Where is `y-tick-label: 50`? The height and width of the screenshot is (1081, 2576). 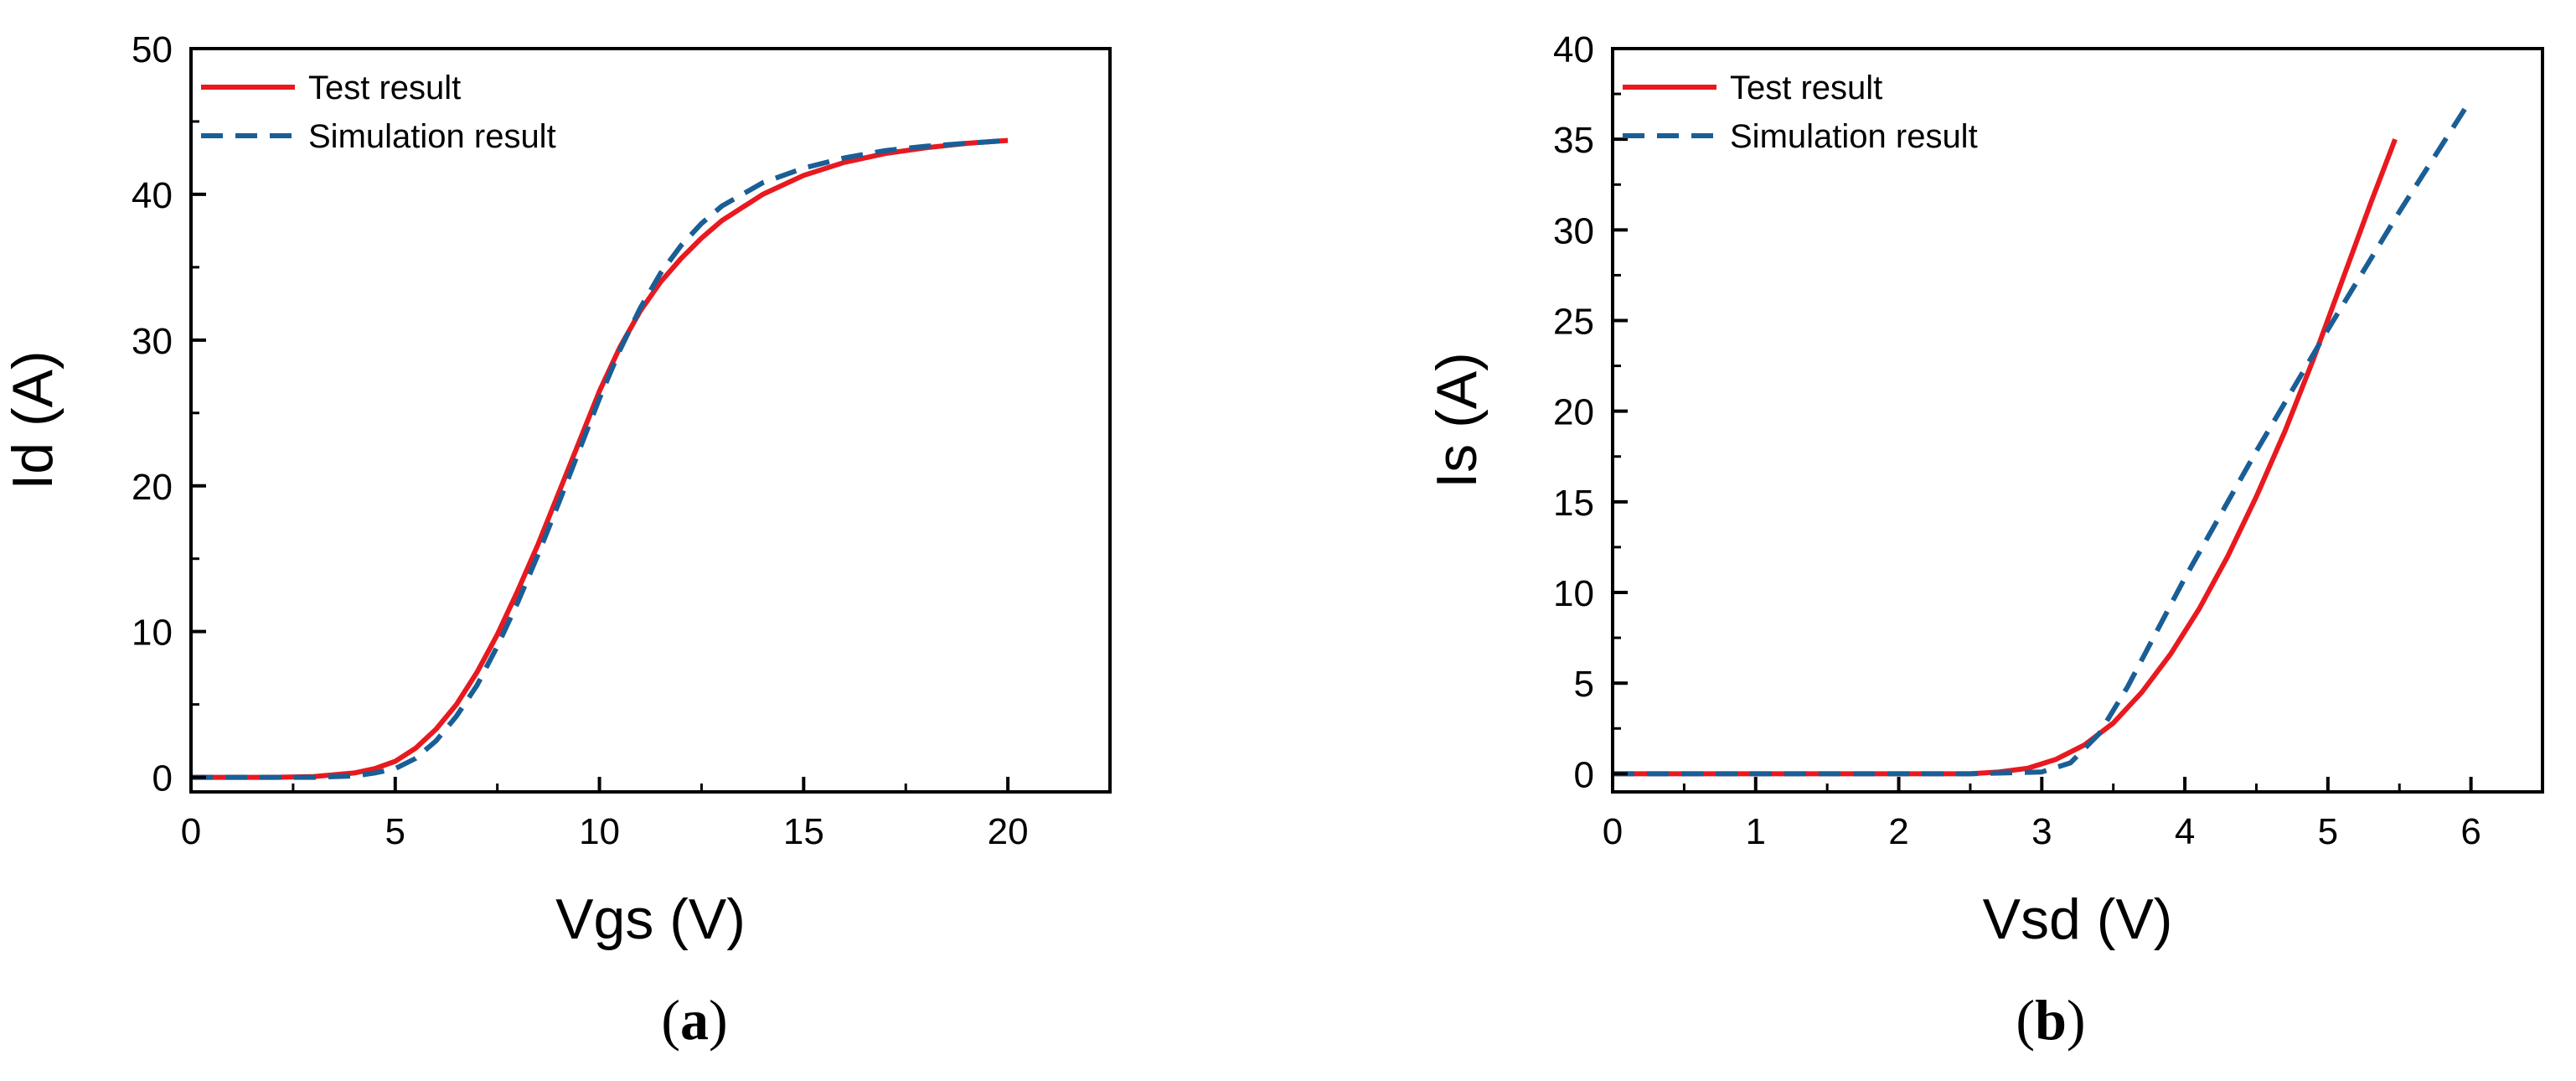
y-tick-label: 50 is located at coordinates (152, 49).